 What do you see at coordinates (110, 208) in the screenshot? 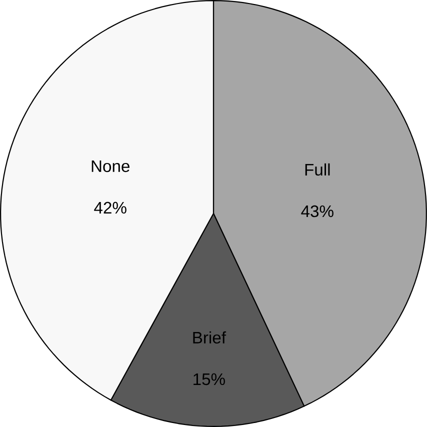
I see `data-label: 42%` at bounding box center [110, 208].